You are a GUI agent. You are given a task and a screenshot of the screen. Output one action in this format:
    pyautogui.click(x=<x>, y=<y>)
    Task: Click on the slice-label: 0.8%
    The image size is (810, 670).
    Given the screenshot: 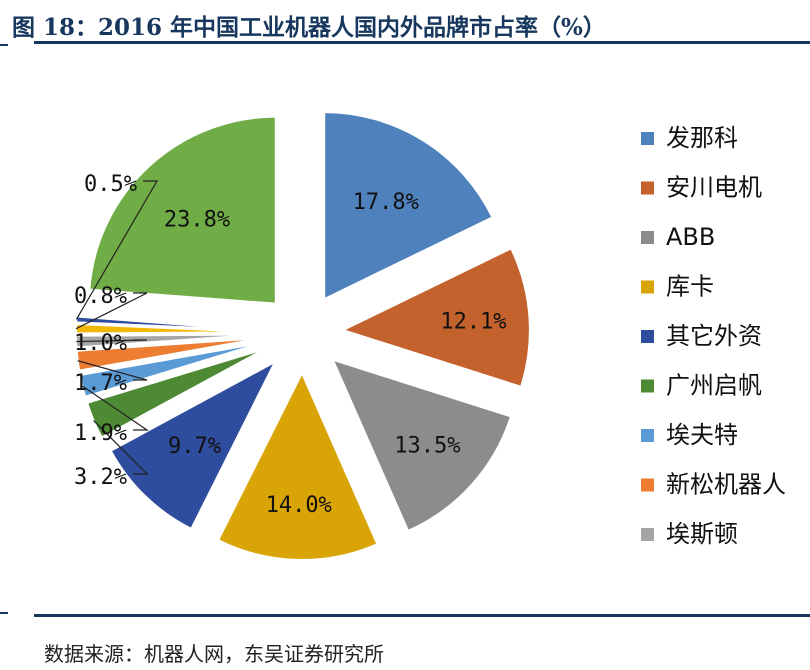 What is the action you would take?
    pyautogui.click(x=100, y=296)
    